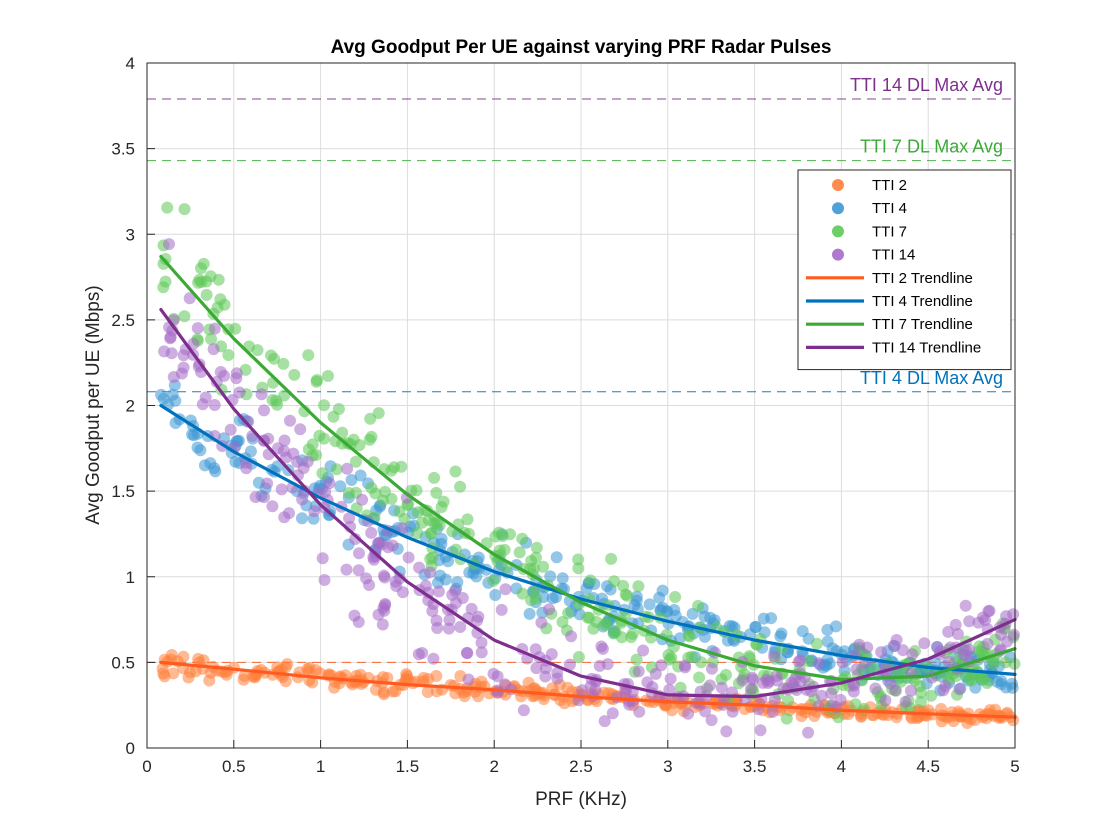  Describe the element at coordinates (889, 185) in the screenshot. I see `legend-entry: TTI 2` at that location.